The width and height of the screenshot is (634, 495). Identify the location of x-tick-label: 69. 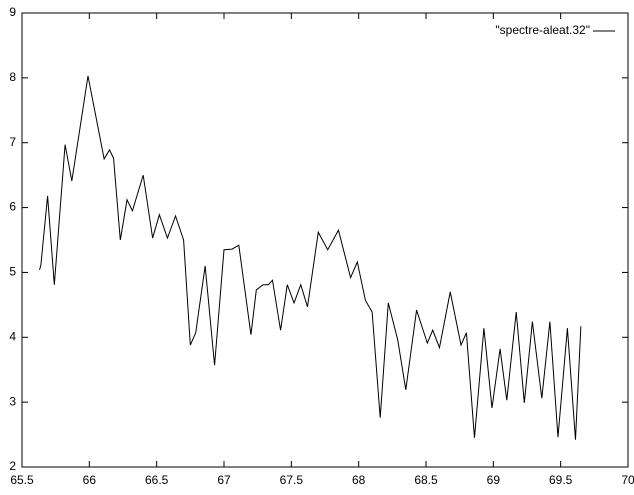
(494, 480).